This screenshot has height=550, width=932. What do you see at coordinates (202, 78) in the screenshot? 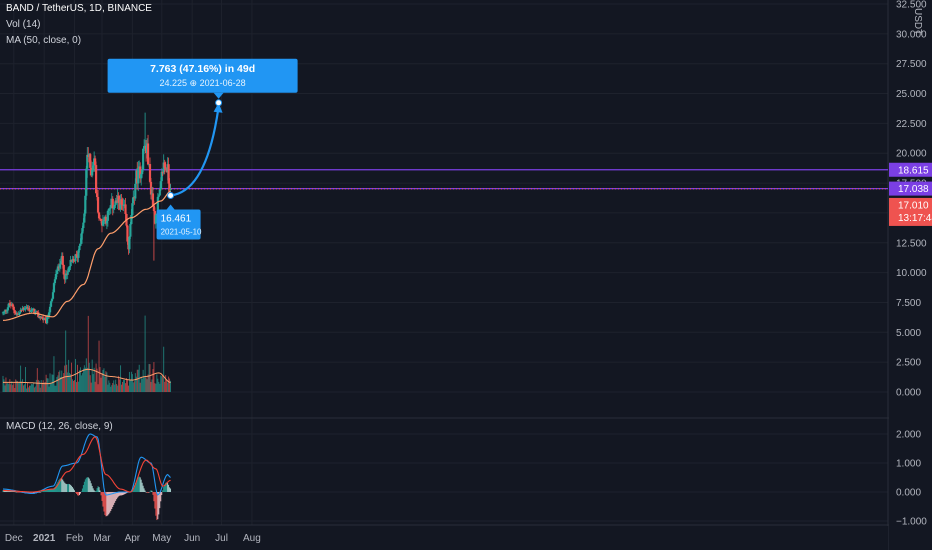
I see `target-callout: 7.763 (47.16%) in 49d 24.225 ⊕ 2021-06-28` at bounding box center [202, 78].